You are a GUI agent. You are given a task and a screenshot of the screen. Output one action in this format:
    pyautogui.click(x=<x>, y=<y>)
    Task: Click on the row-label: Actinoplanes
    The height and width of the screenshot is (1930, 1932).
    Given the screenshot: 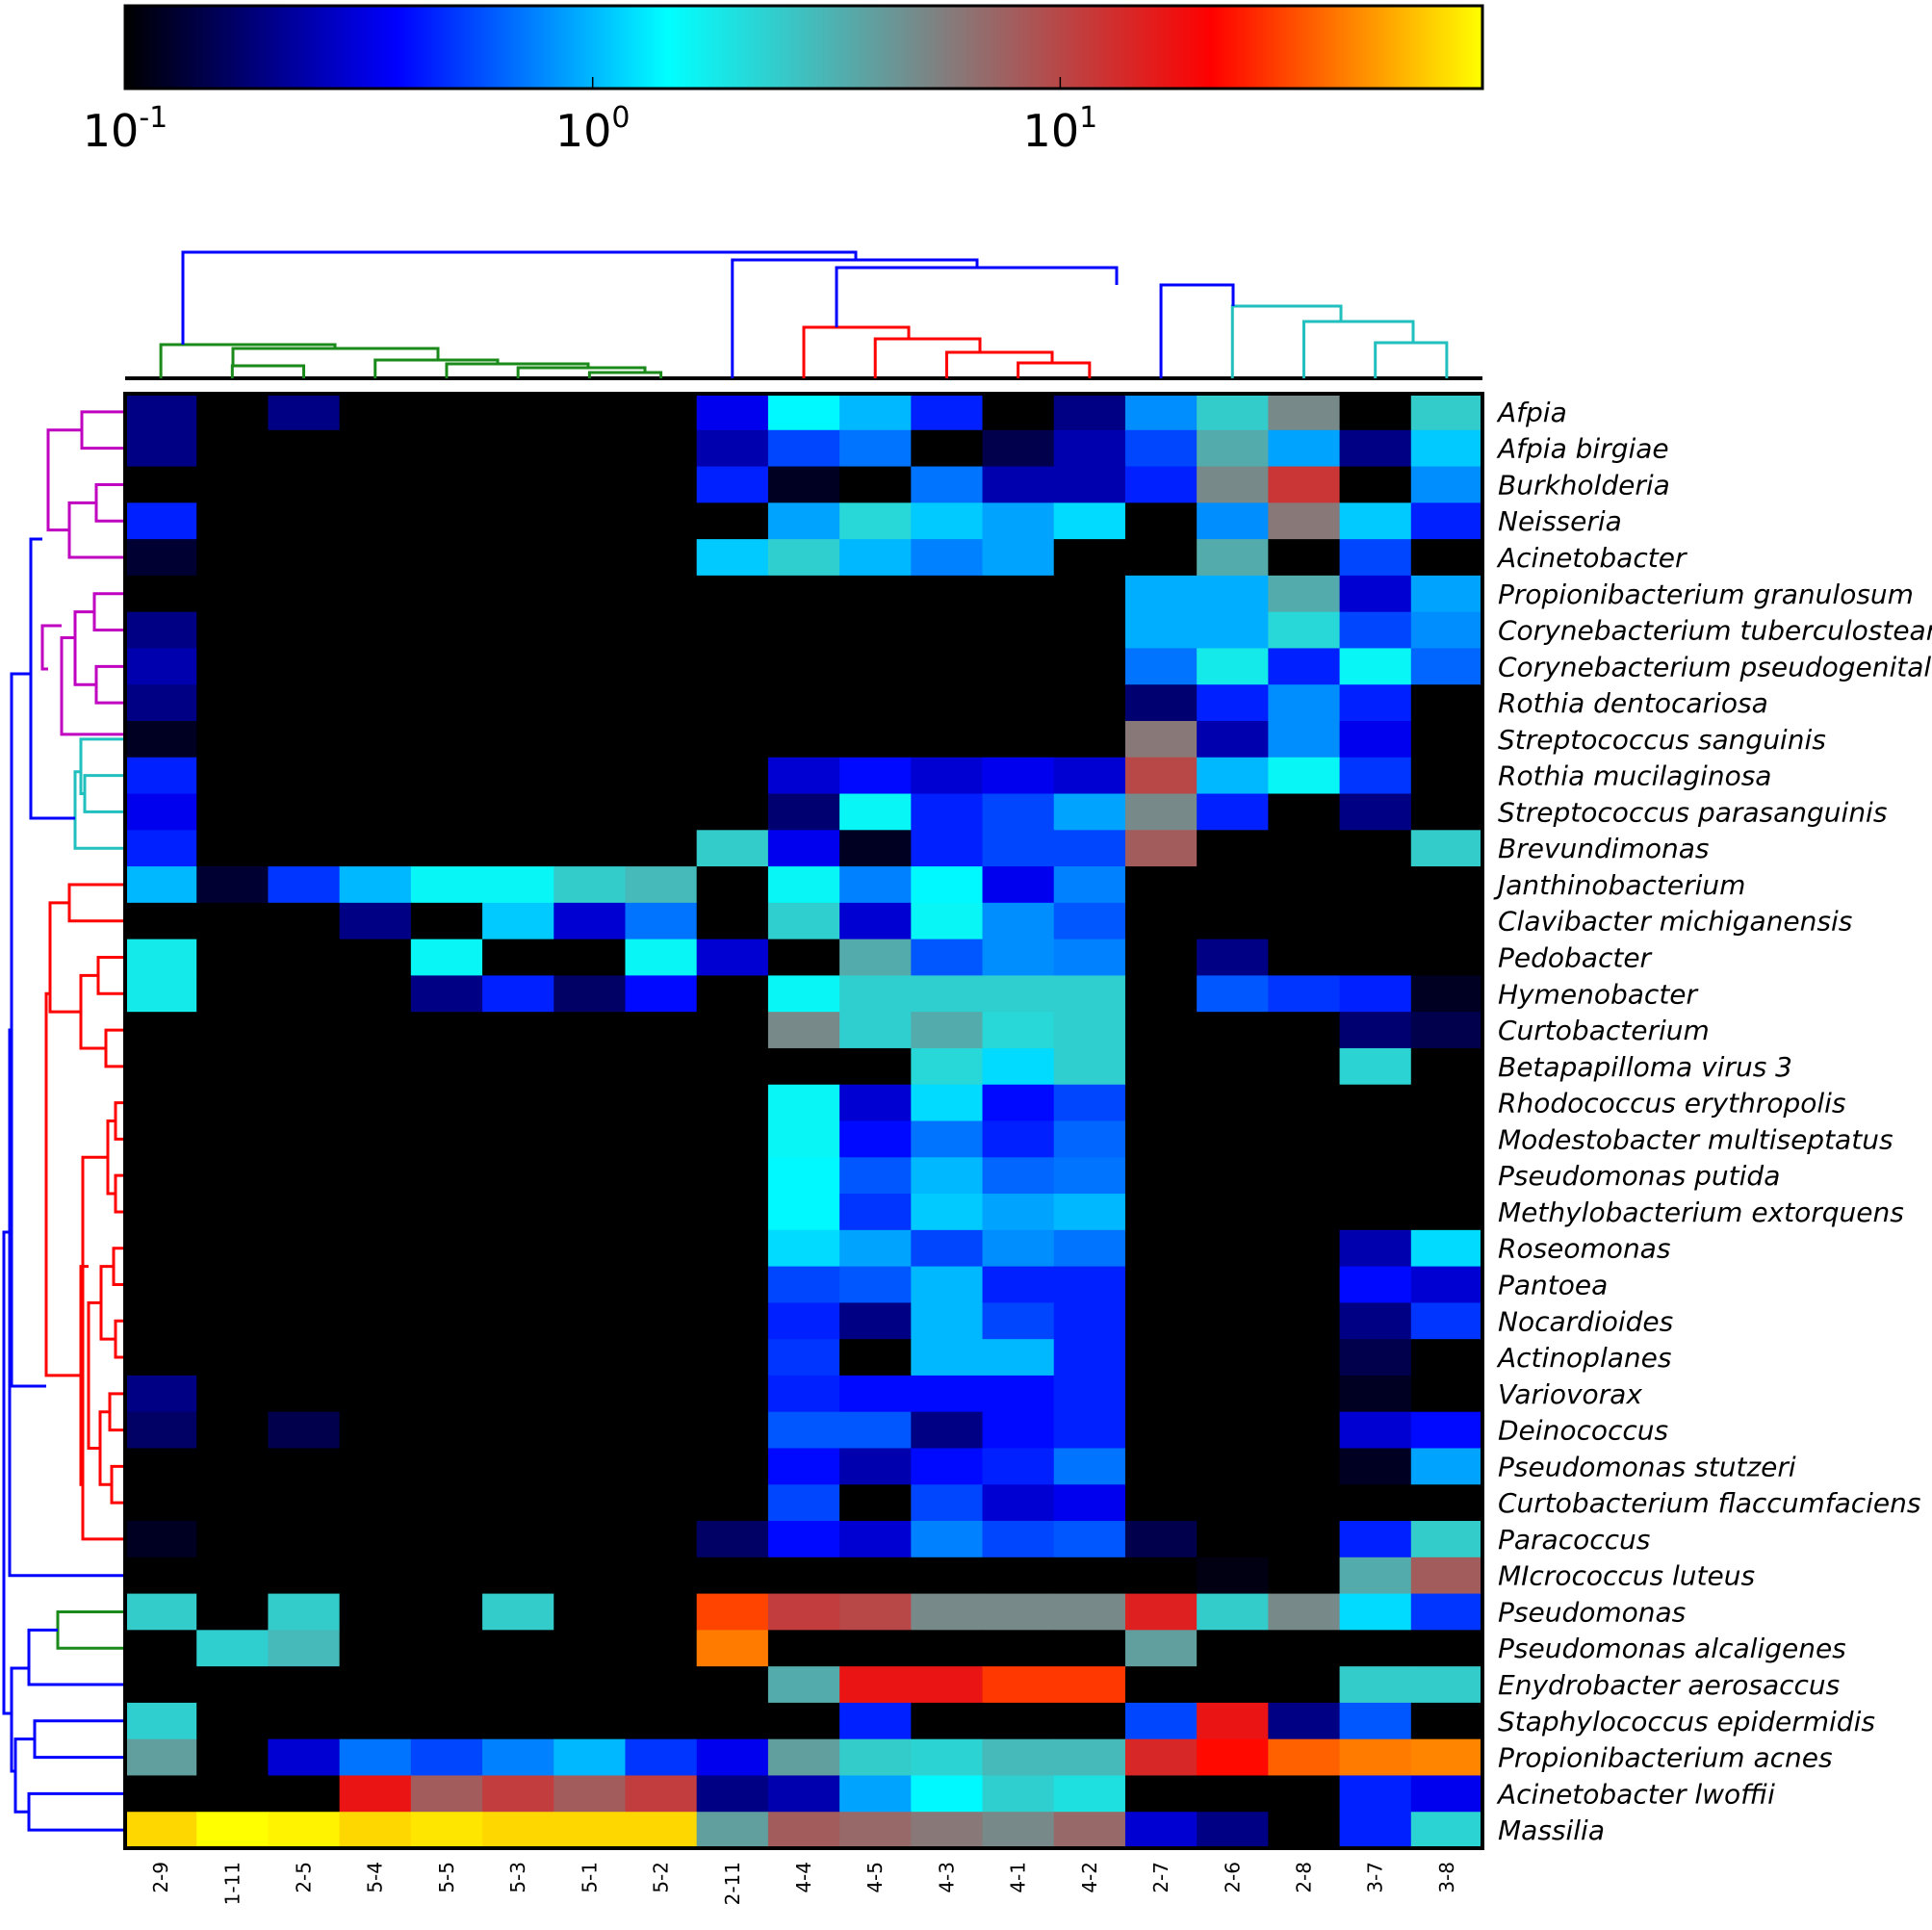 What is the action you would take?
    pyautogui.click(x=1584, y=1358)
    